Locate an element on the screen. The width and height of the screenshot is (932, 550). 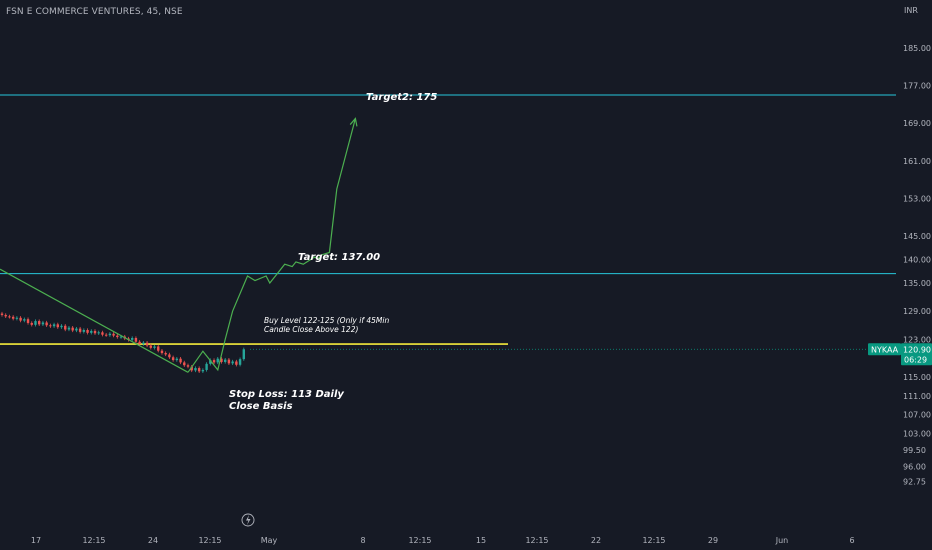
target2-annotation: Target2: 175 is located at coordinates (401, 97).